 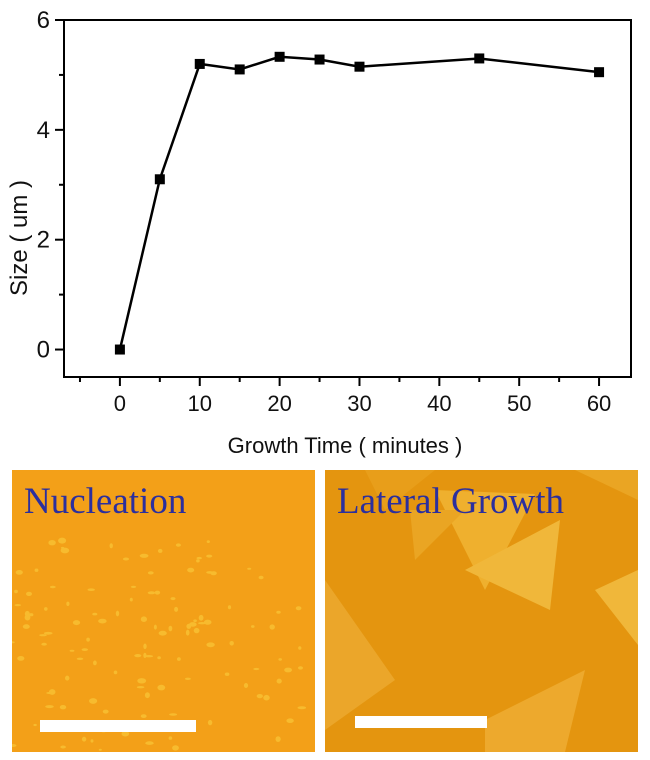 I want to click on y-tick-label: 0, so click(x=43, y=350).